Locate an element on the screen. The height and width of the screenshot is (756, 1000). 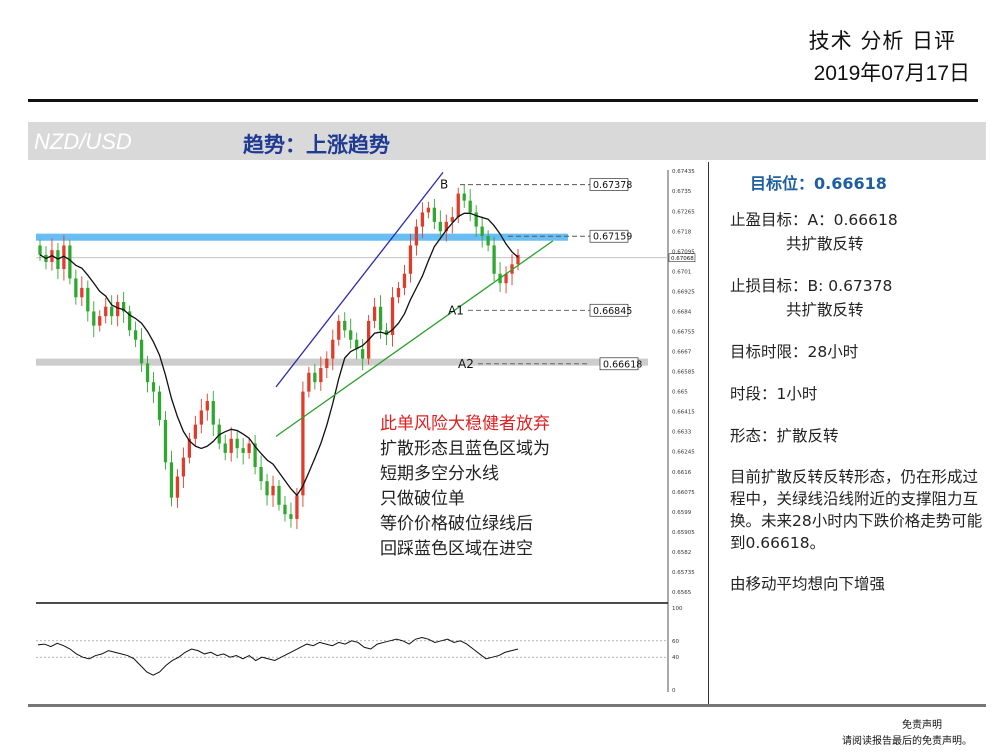
rsi-tick-label: 40 is located at coordinates (675, 658).